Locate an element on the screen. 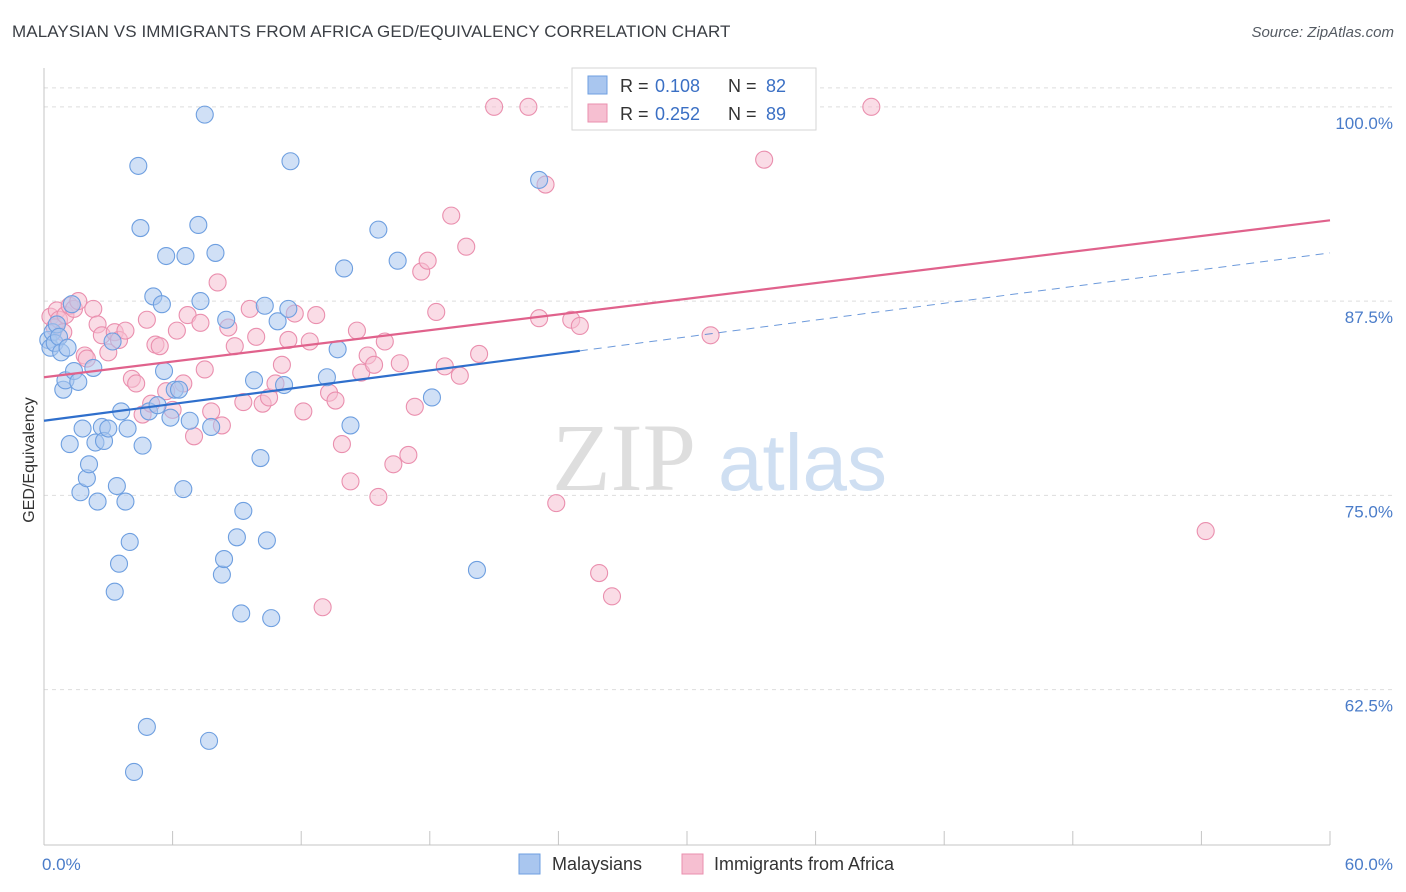 Image resolution: width=1406 pixels, height=892 pixels. watermark: ZIP atlas is located at coordinates (719, 457).